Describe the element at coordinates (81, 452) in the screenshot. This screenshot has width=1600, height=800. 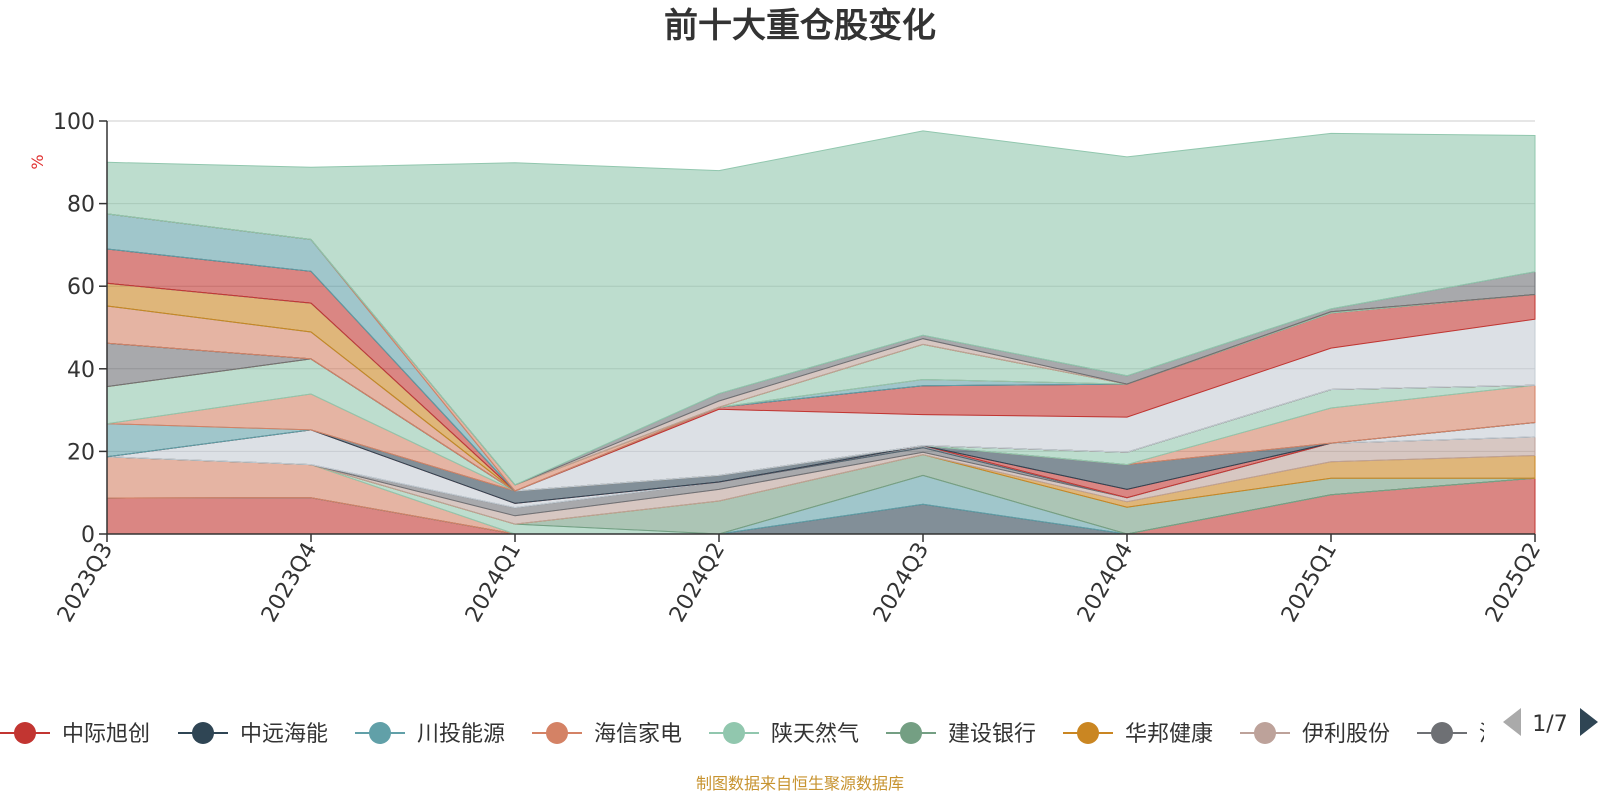
I see `y-tick-label: 20` at that location.